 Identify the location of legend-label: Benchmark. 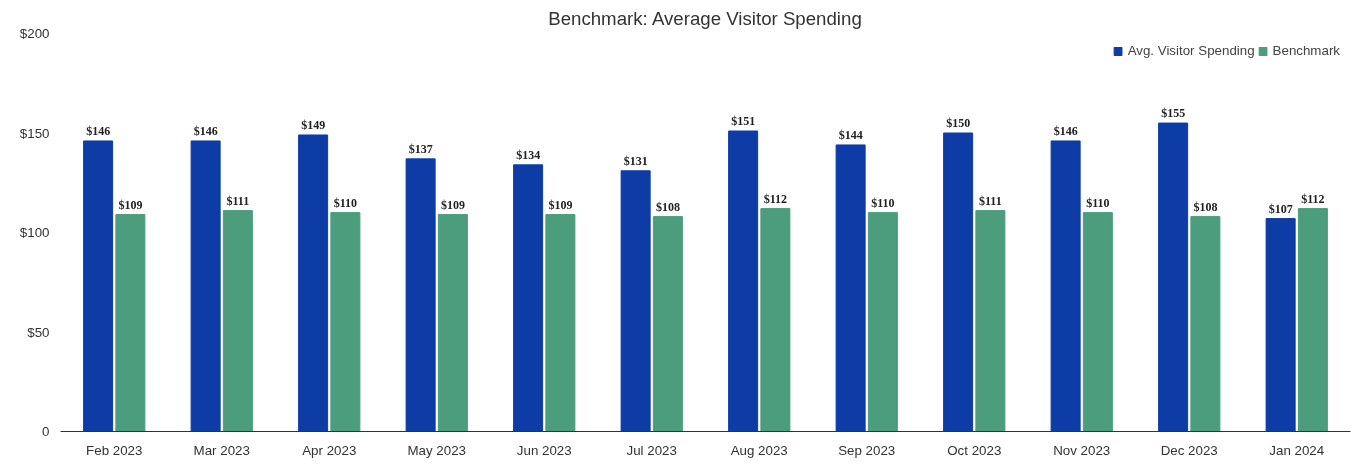
(1306, 50).